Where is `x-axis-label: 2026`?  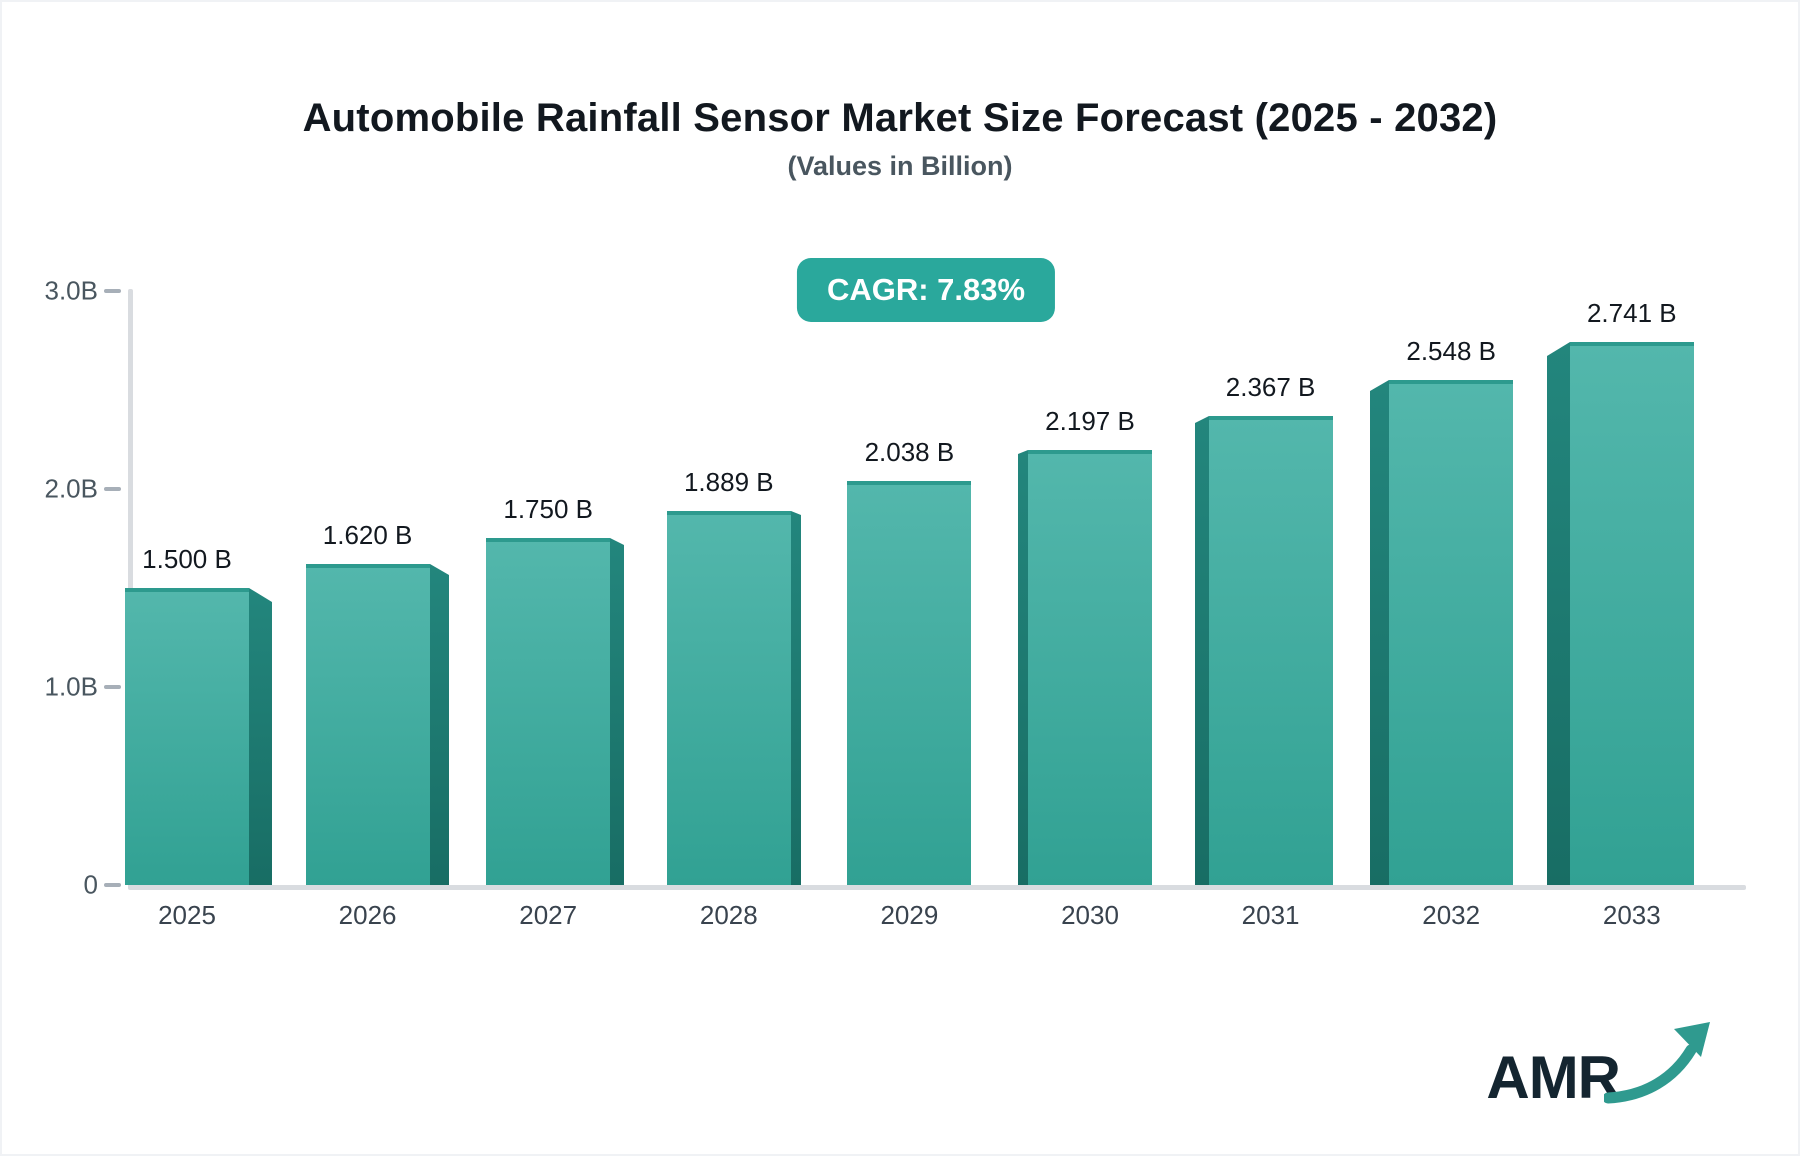
x-axis-label: 2026 is located at coordinates (367, 915).